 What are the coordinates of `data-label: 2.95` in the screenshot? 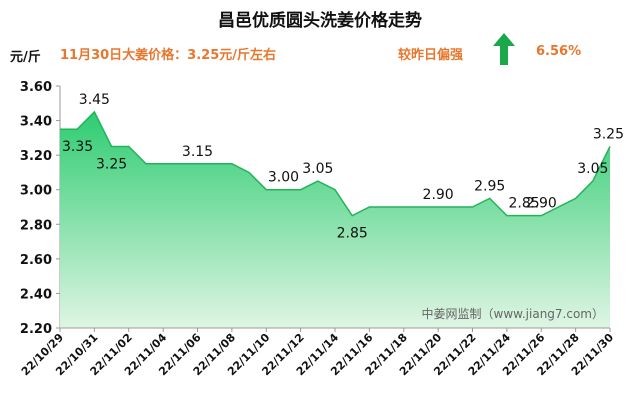 It's located at (489, 186).